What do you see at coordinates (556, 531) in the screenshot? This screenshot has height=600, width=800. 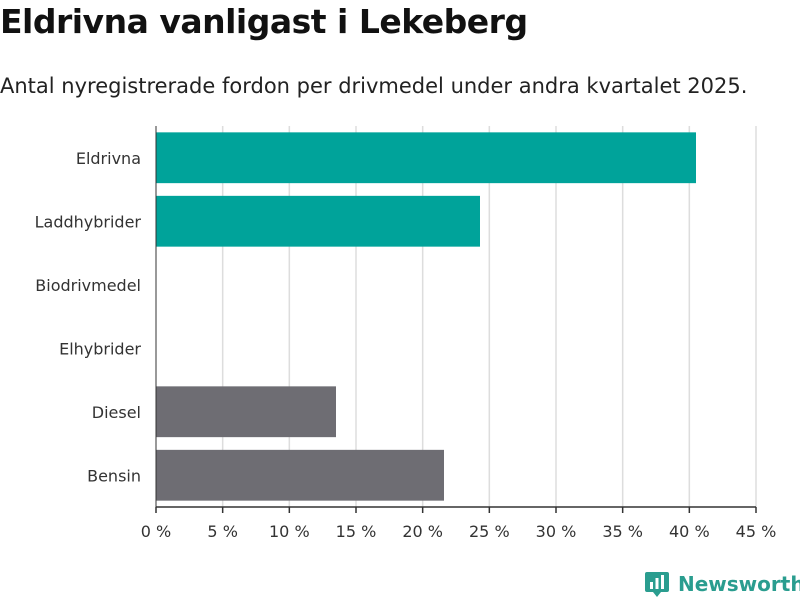 I see `x-tick-label: 30 %` at bounding box center [556, 531].